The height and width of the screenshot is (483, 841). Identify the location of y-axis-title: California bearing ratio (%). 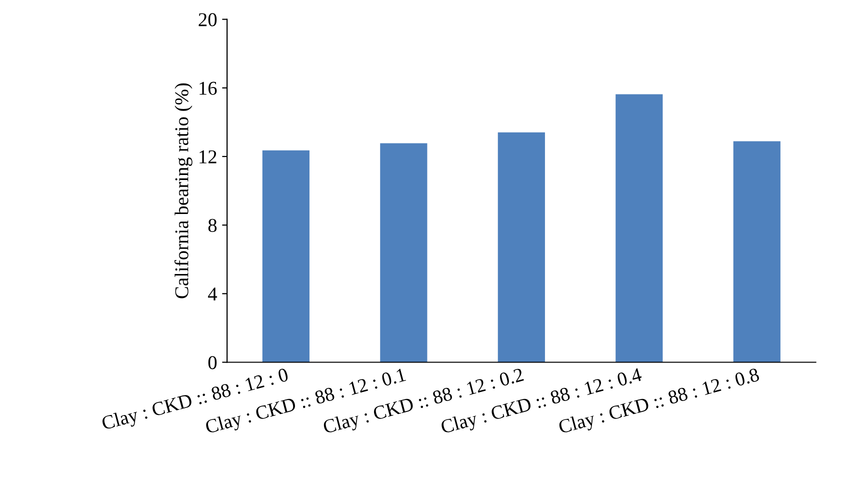
(183, 190).